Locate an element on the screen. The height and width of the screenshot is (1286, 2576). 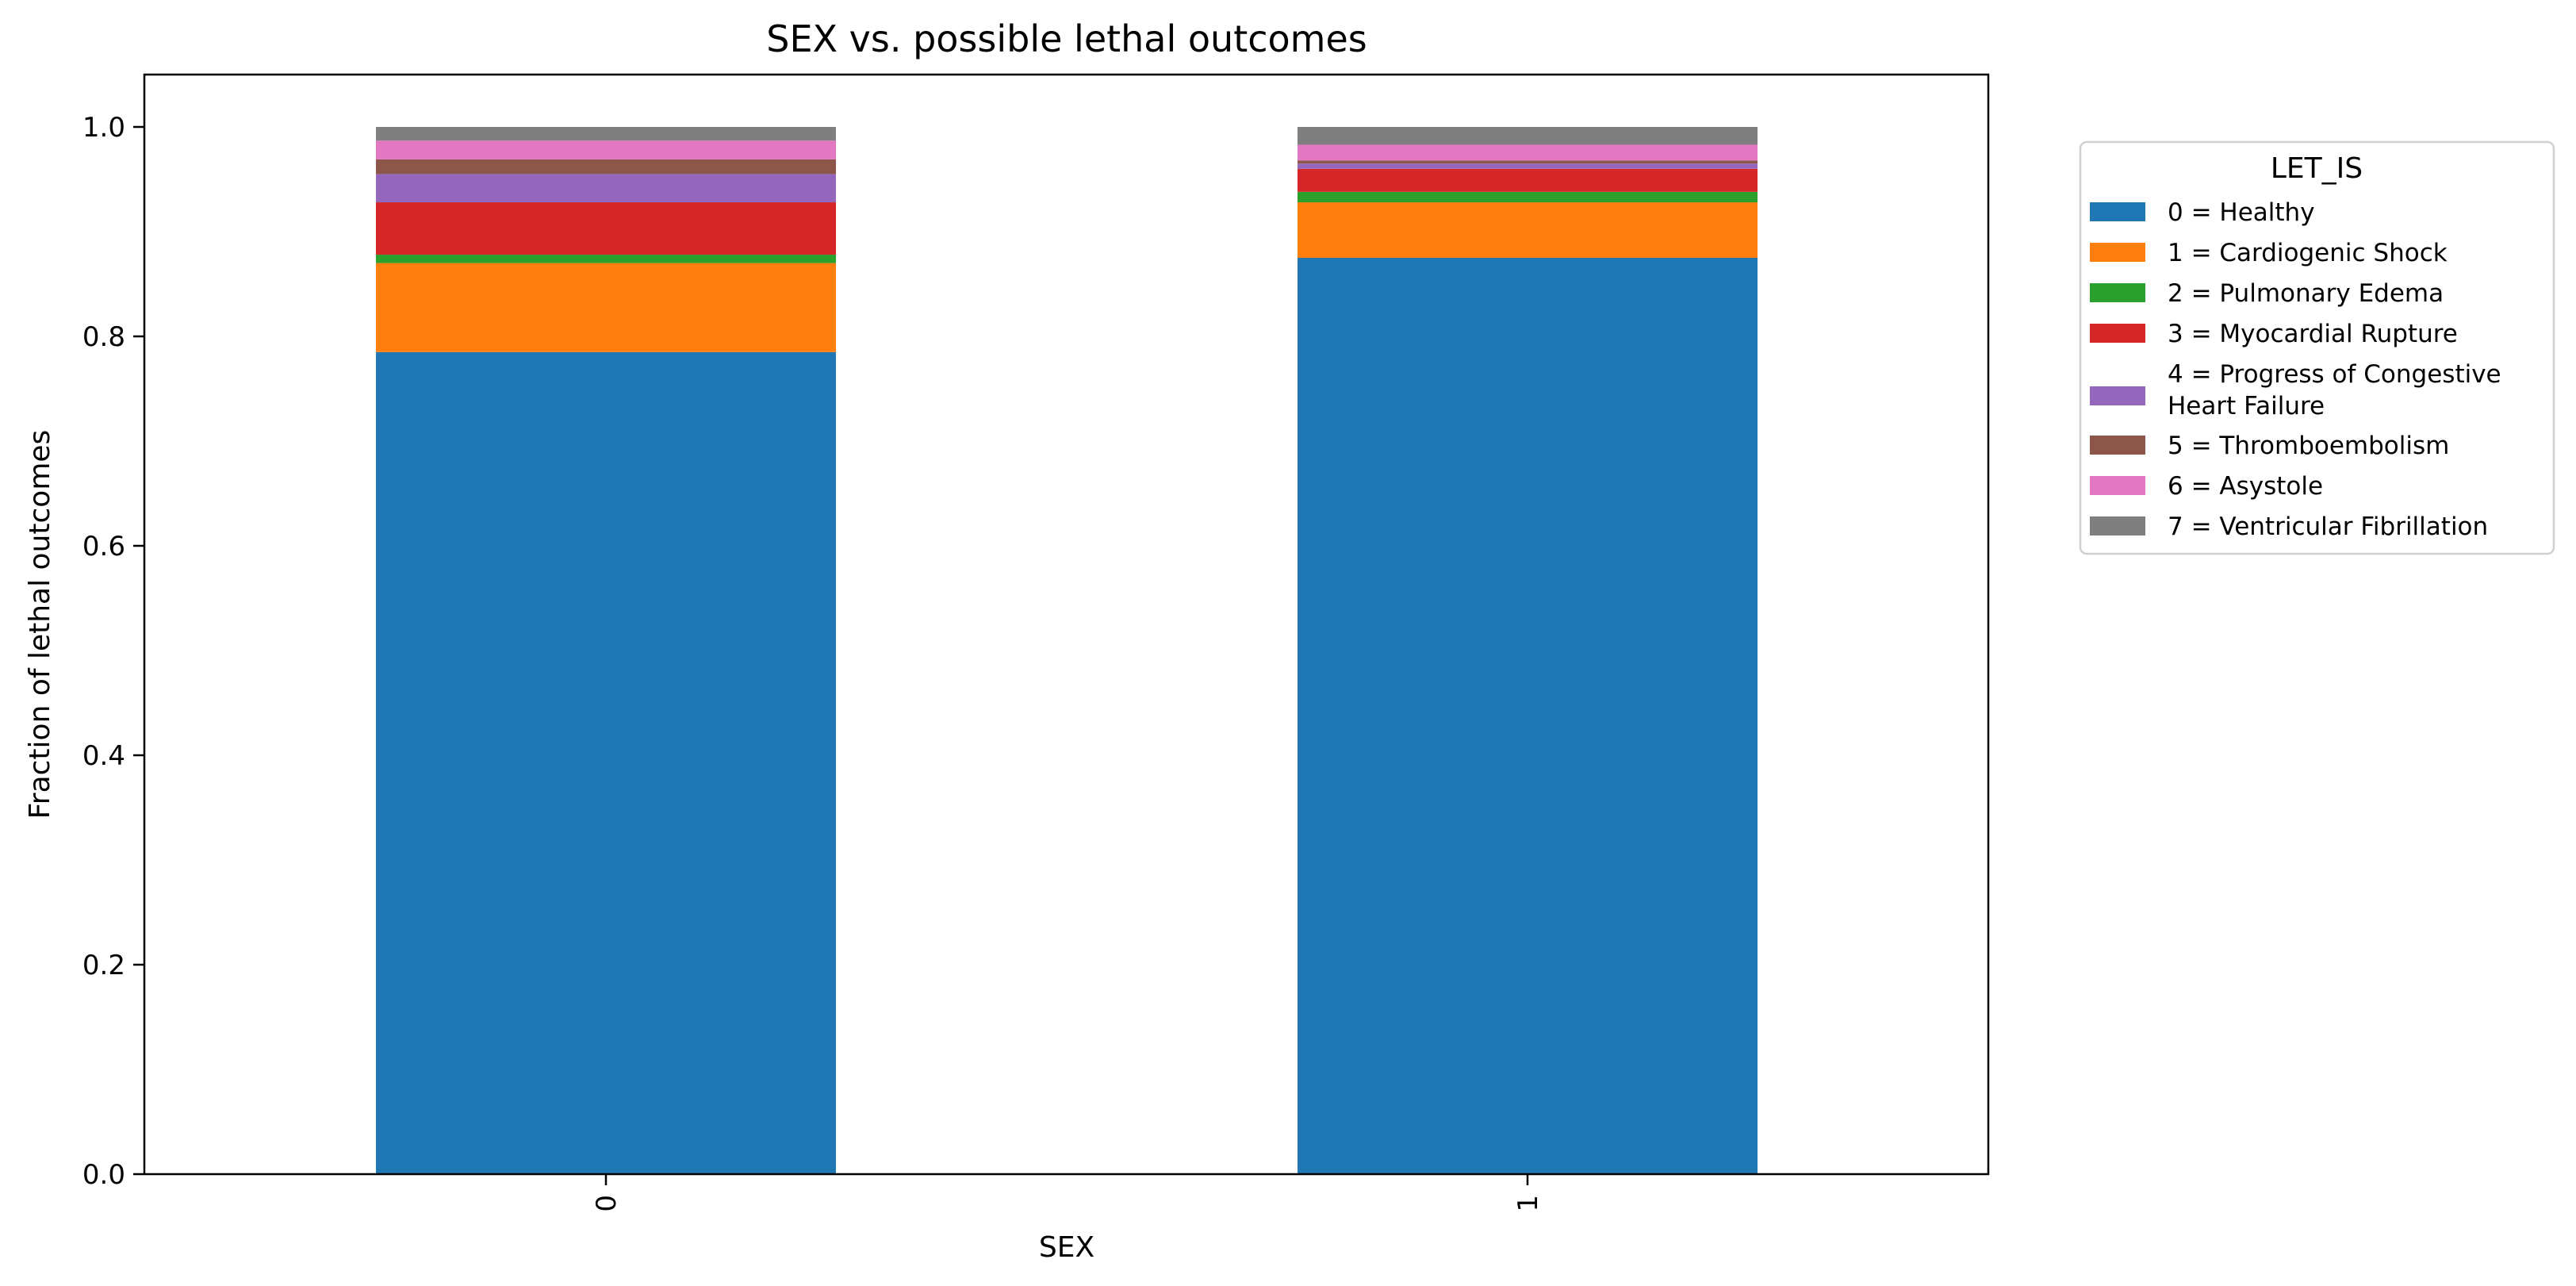
y-tick-label: 0.0 is located at coordinates (103, 1175).